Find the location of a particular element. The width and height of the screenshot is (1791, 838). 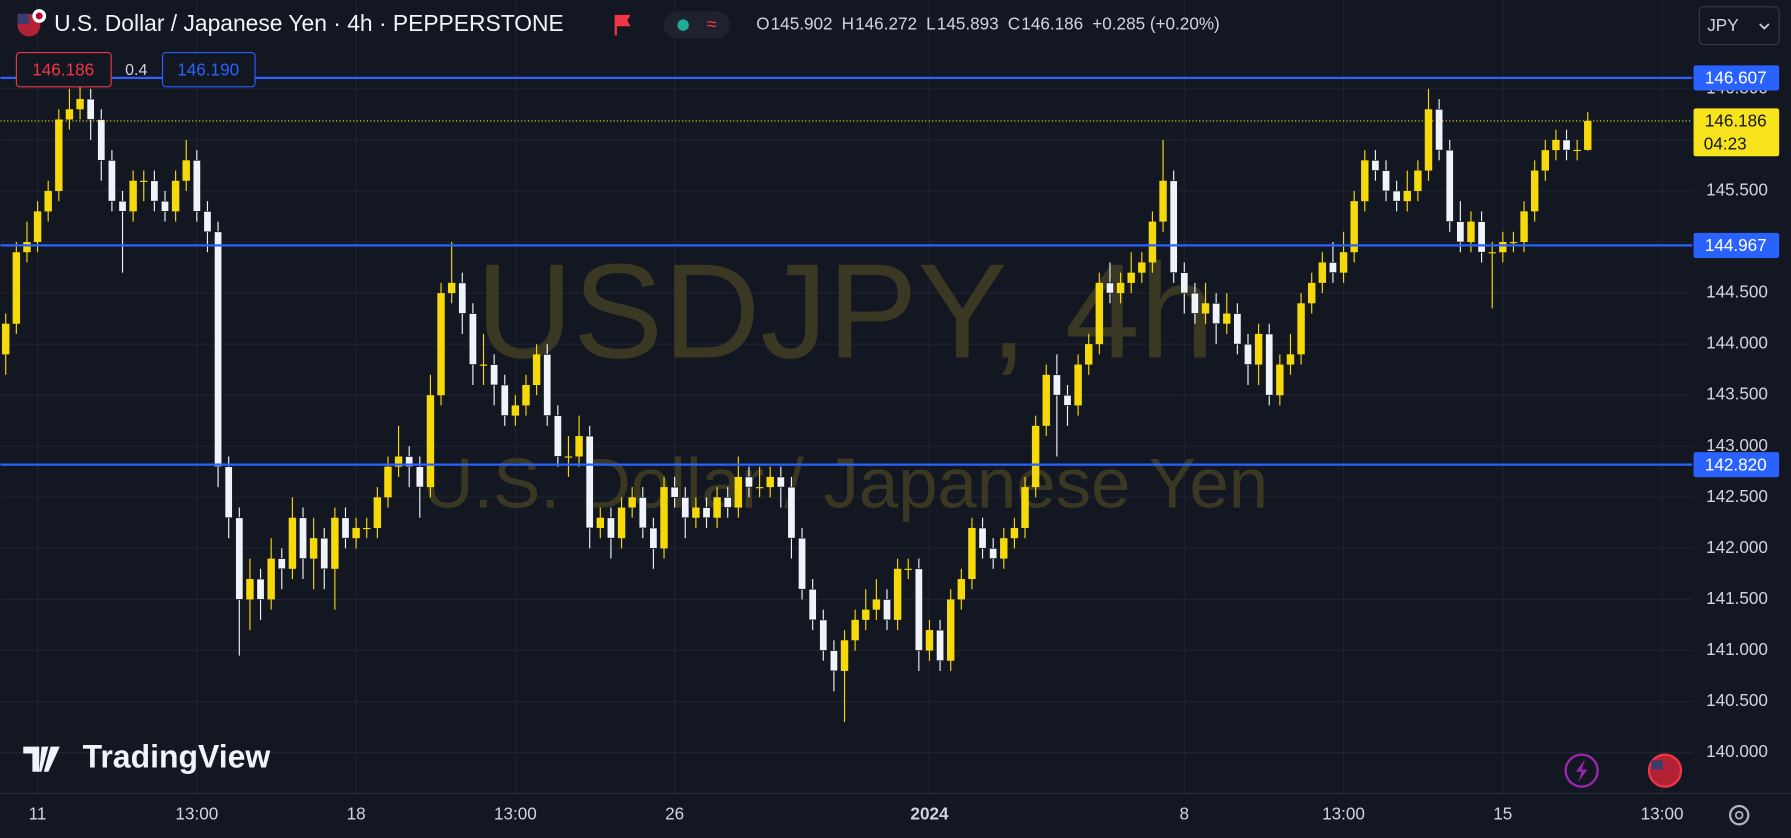

market-open-dot is located at coordinates (683, 25).